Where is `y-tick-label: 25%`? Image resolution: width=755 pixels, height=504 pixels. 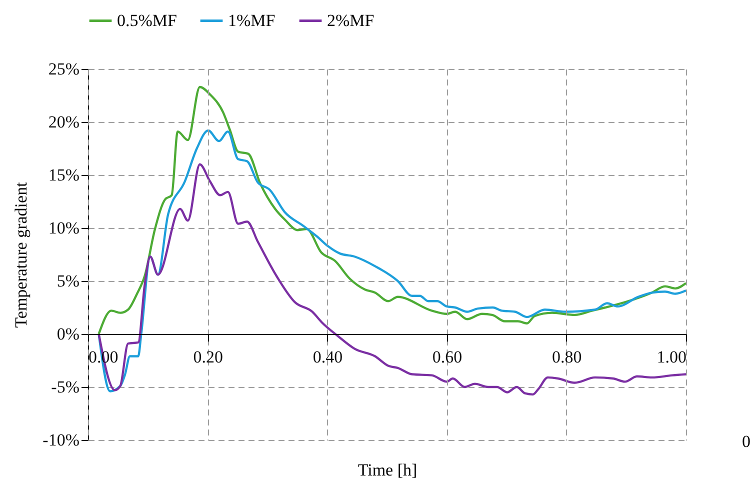
y-tick-label: 25% is located at coordinates (64, 69).